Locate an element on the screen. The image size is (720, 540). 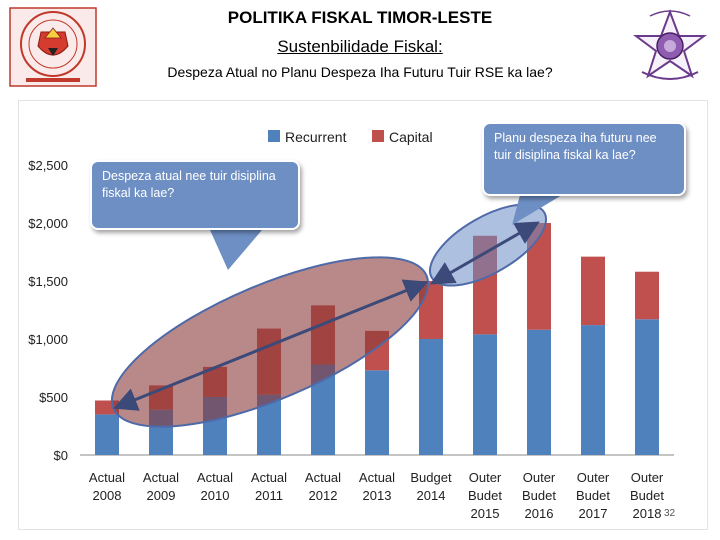
legend-label-capital: Capital is located at coordinates (411, 137).